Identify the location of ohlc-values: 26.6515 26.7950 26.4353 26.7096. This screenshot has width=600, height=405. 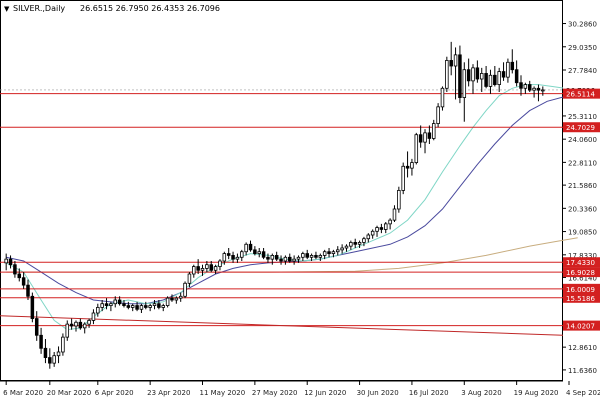
(150, 8).